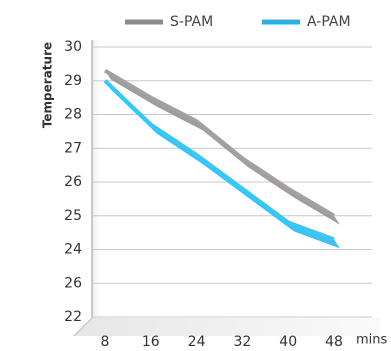 The image size is (391, 351). Describe the element at coordinates (227, 327) in the screenshot. I see `floor` at that location.